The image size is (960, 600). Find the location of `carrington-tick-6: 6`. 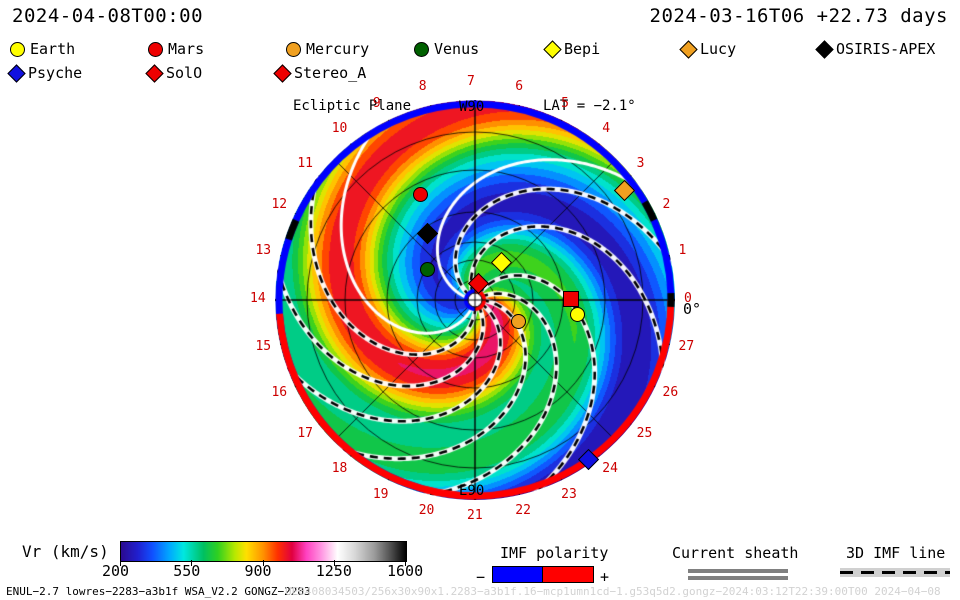

carrington-tick-6: 6 is located at coordinates (519, 87).